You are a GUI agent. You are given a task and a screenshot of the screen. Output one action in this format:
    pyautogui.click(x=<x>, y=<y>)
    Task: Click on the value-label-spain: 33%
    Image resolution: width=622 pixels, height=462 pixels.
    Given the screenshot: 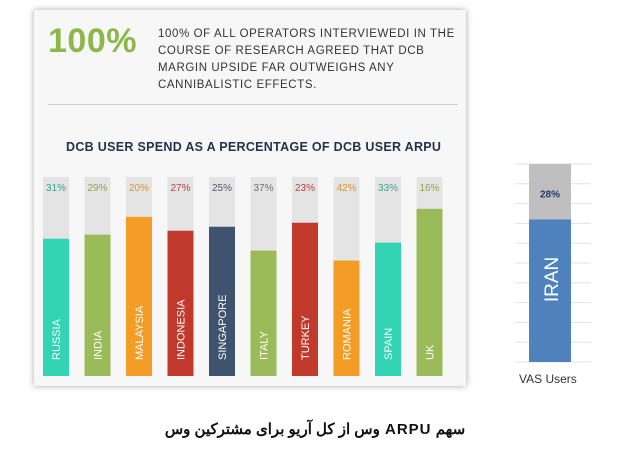 What is the action you would take?
    pyautogui.click(x=388, y=188)
    